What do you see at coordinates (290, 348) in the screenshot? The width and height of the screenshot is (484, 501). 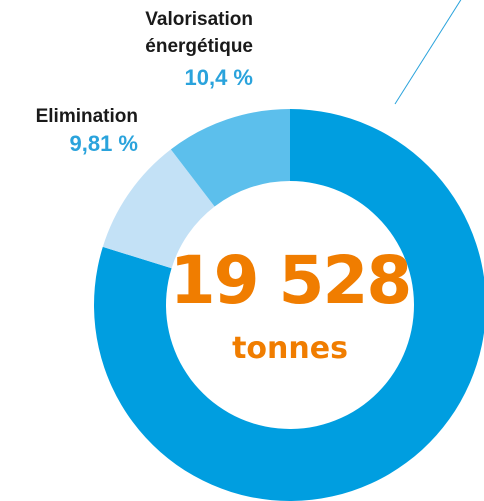 I see `center-unit: tonnes` at bounding box center [290, 348].